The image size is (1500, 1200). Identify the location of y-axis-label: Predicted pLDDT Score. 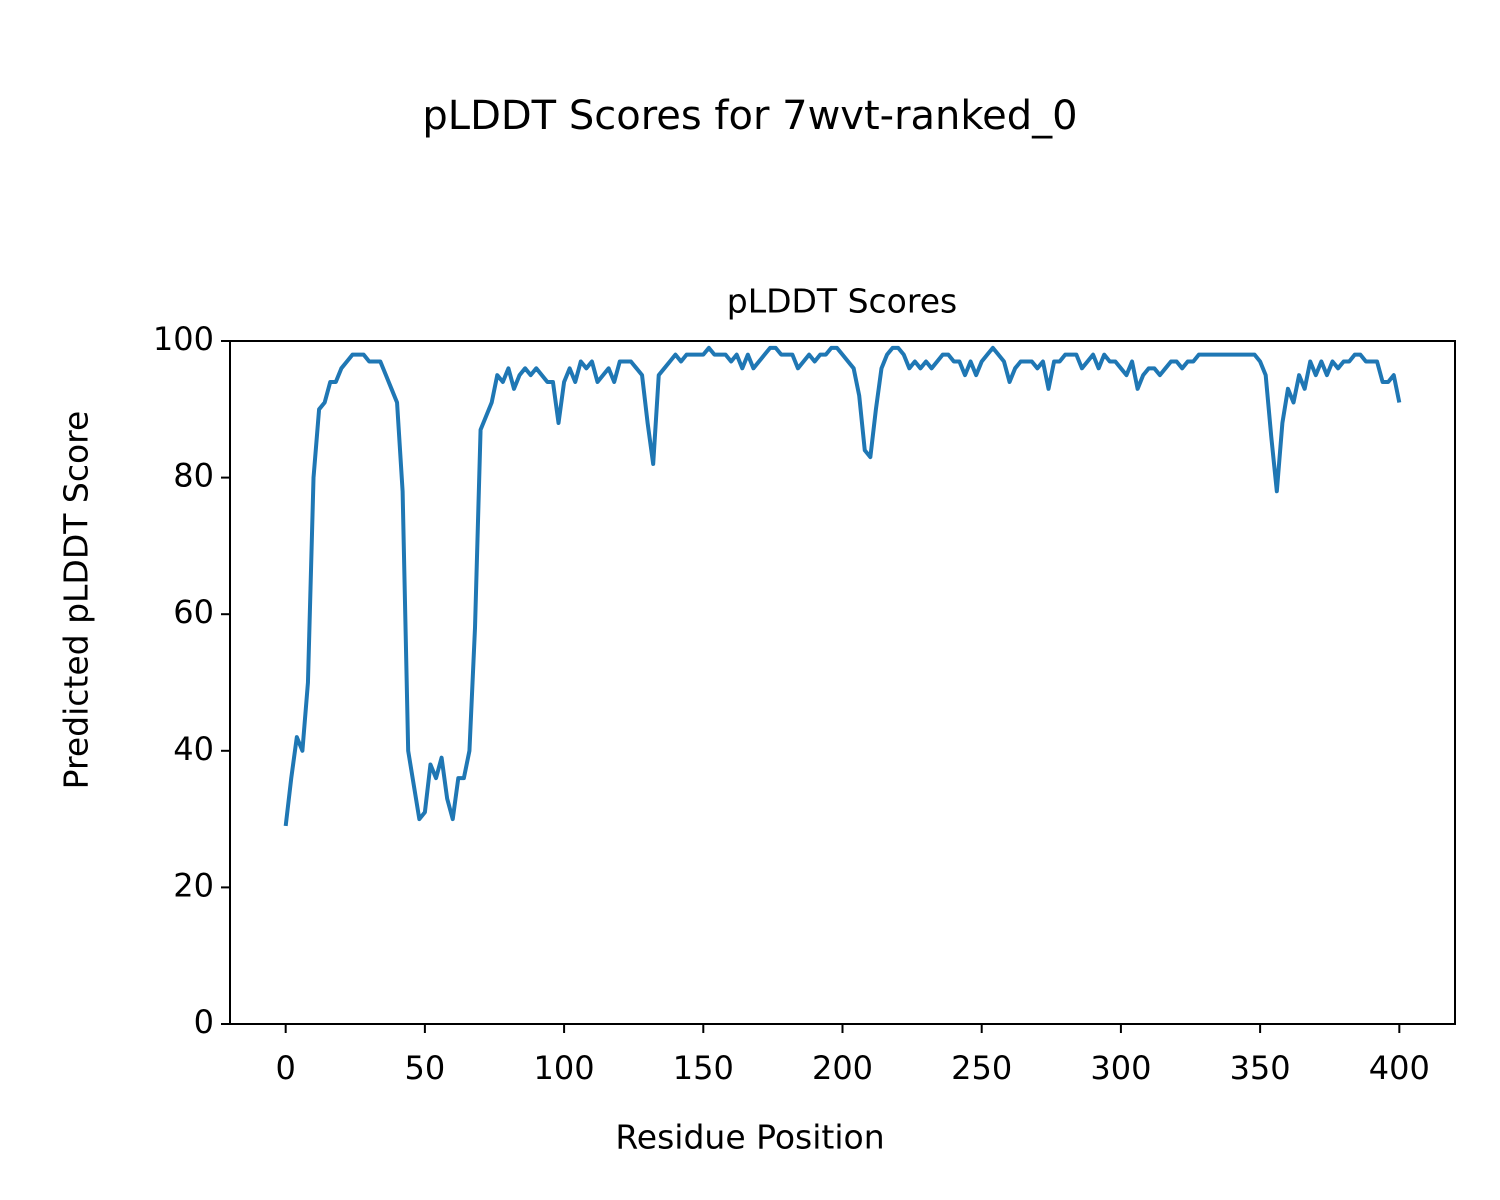
(76, 600).